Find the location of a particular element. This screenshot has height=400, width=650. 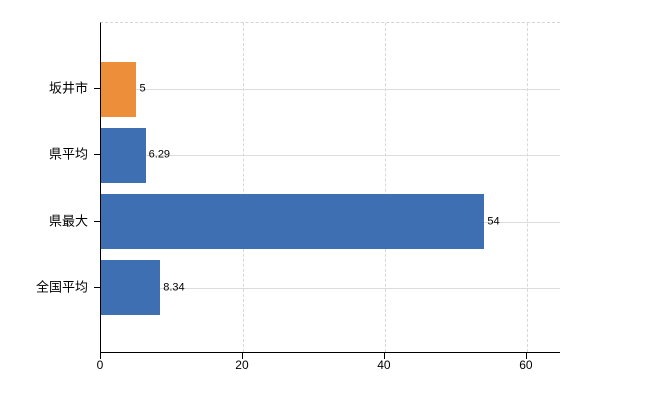

bar-value-label: 8.34 is located at coordinates (174, 287).